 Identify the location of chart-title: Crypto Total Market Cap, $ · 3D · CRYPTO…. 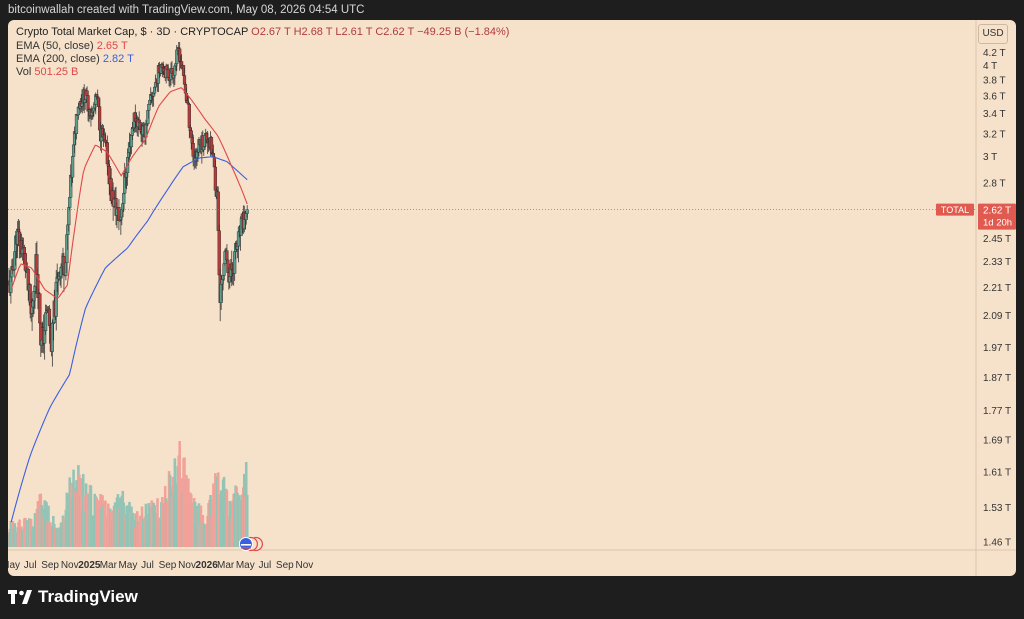
(132, 32).